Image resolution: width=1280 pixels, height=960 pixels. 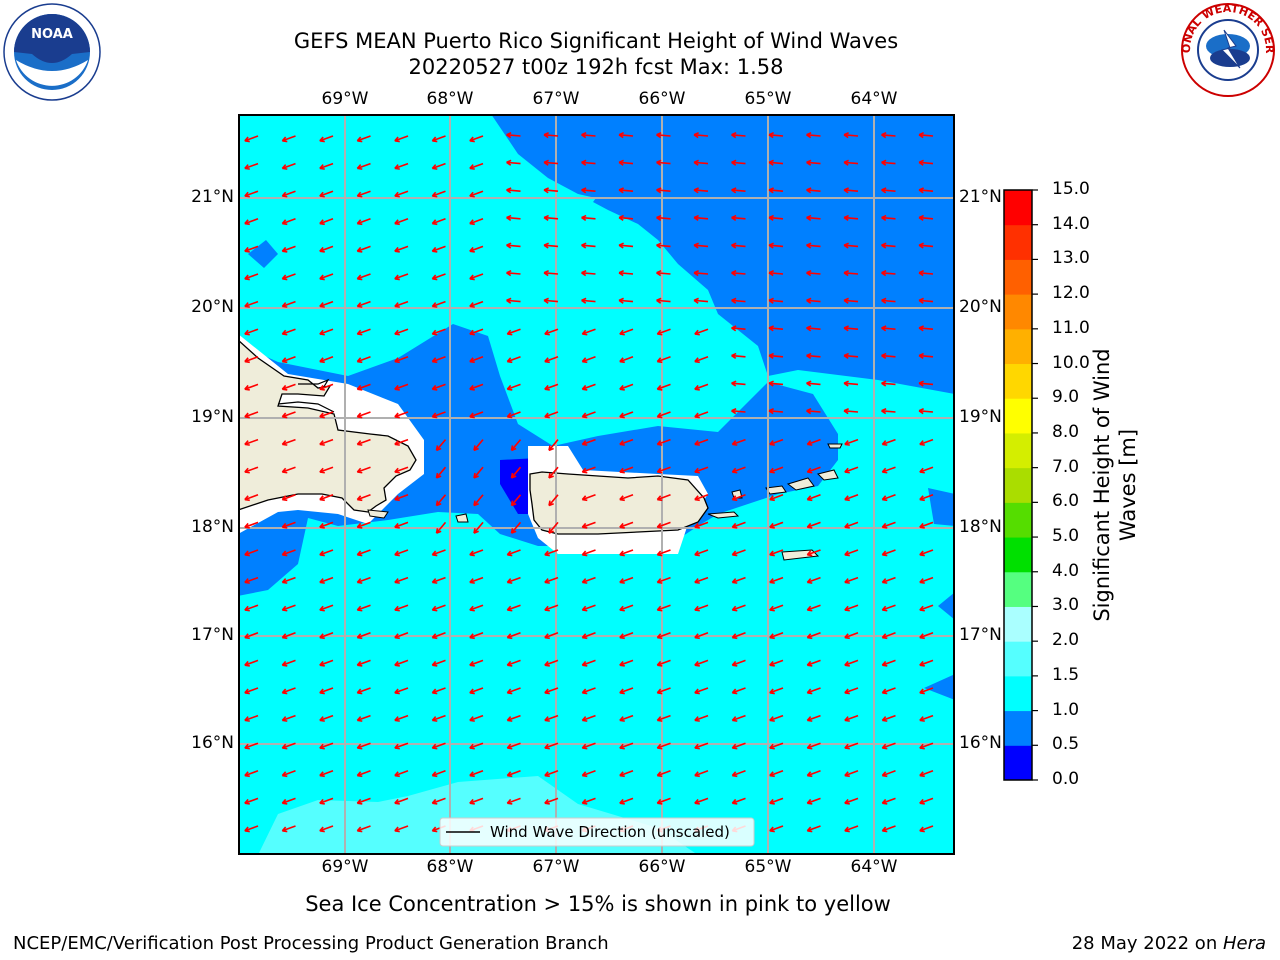 I want to click on colorbar-tick-label: 9.0, so click(x=1066, y=397).